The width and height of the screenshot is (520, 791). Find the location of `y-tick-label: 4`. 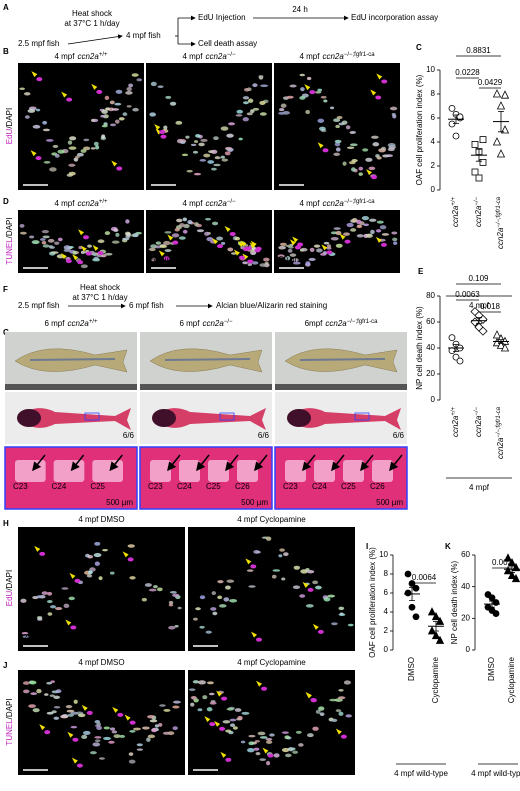

y-tick-label: 4 is located at coordinates (386, 611).